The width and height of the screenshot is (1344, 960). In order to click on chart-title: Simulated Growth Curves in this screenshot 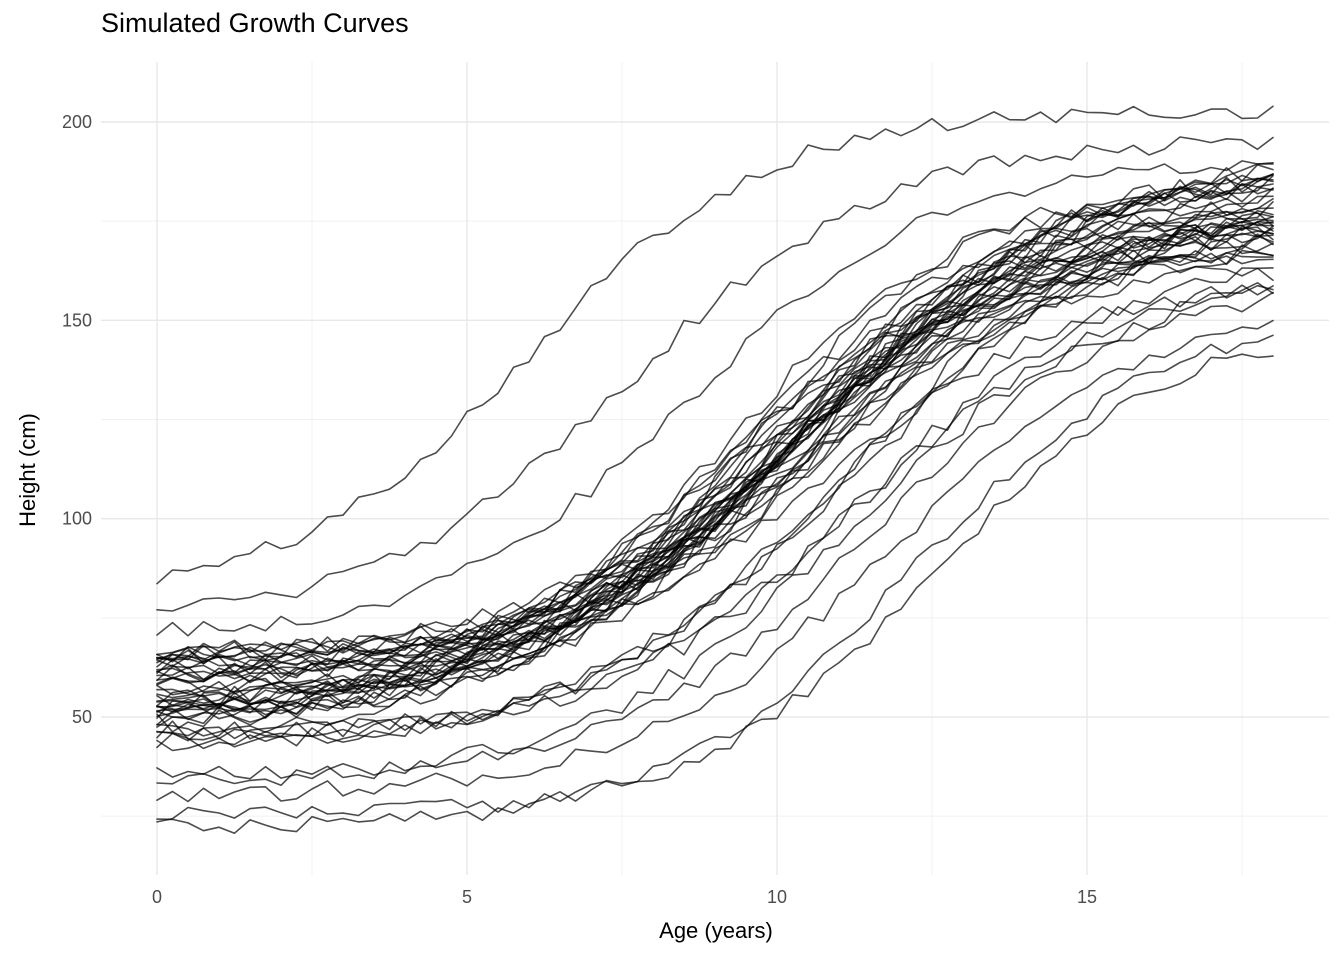, I will do `click(255, 23)`.